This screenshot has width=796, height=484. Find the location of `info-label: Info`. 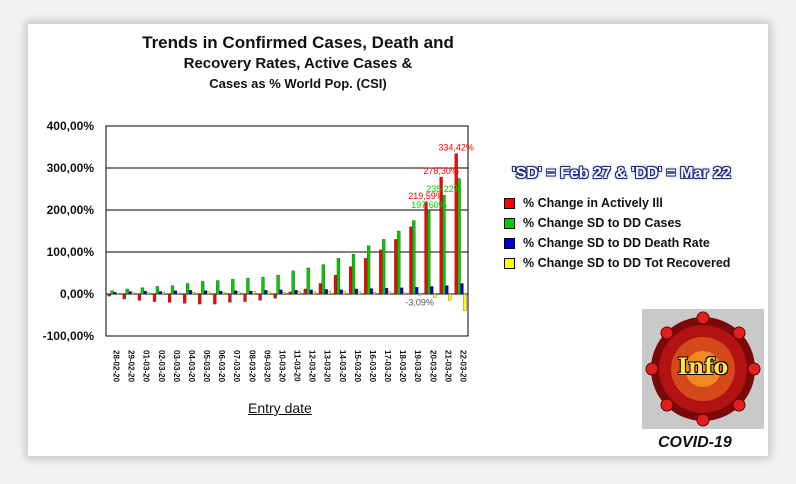

info-label: Info is located at coordinates (703, 367).